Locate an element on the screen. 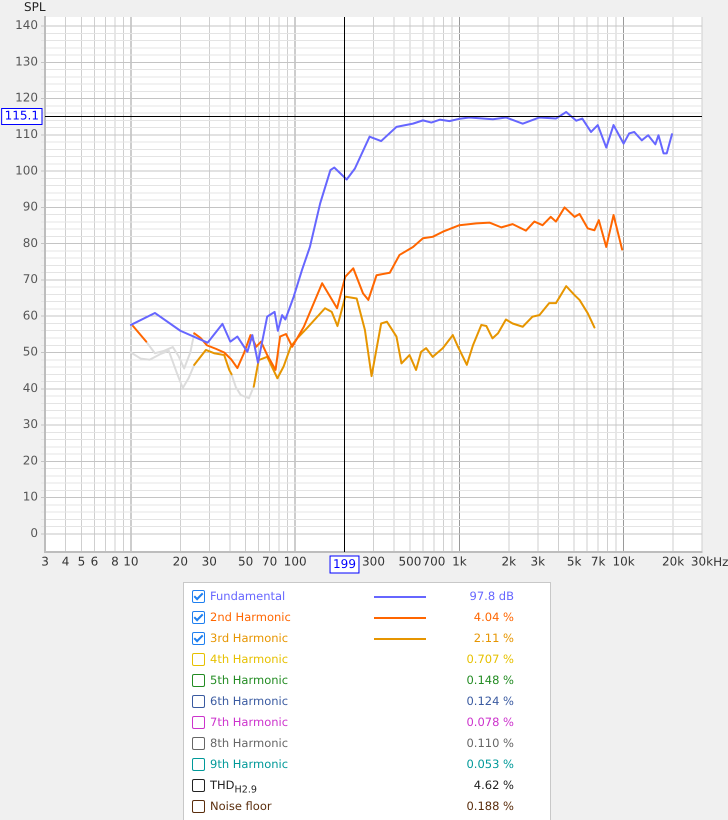  text: 0.078 % is located at coordinates (490, 722).